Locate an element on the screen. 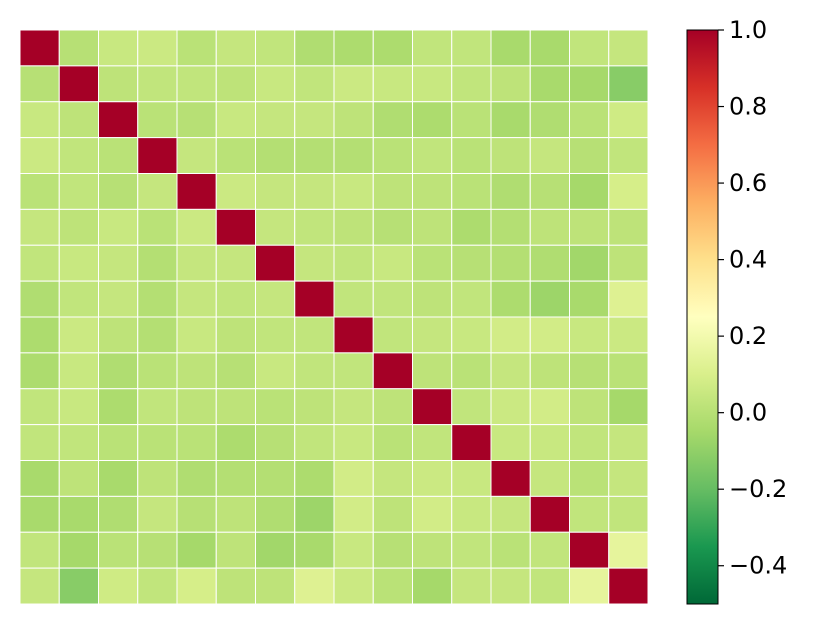  heatmap-cell-r15-c13 is located at coordinates (549, 586).